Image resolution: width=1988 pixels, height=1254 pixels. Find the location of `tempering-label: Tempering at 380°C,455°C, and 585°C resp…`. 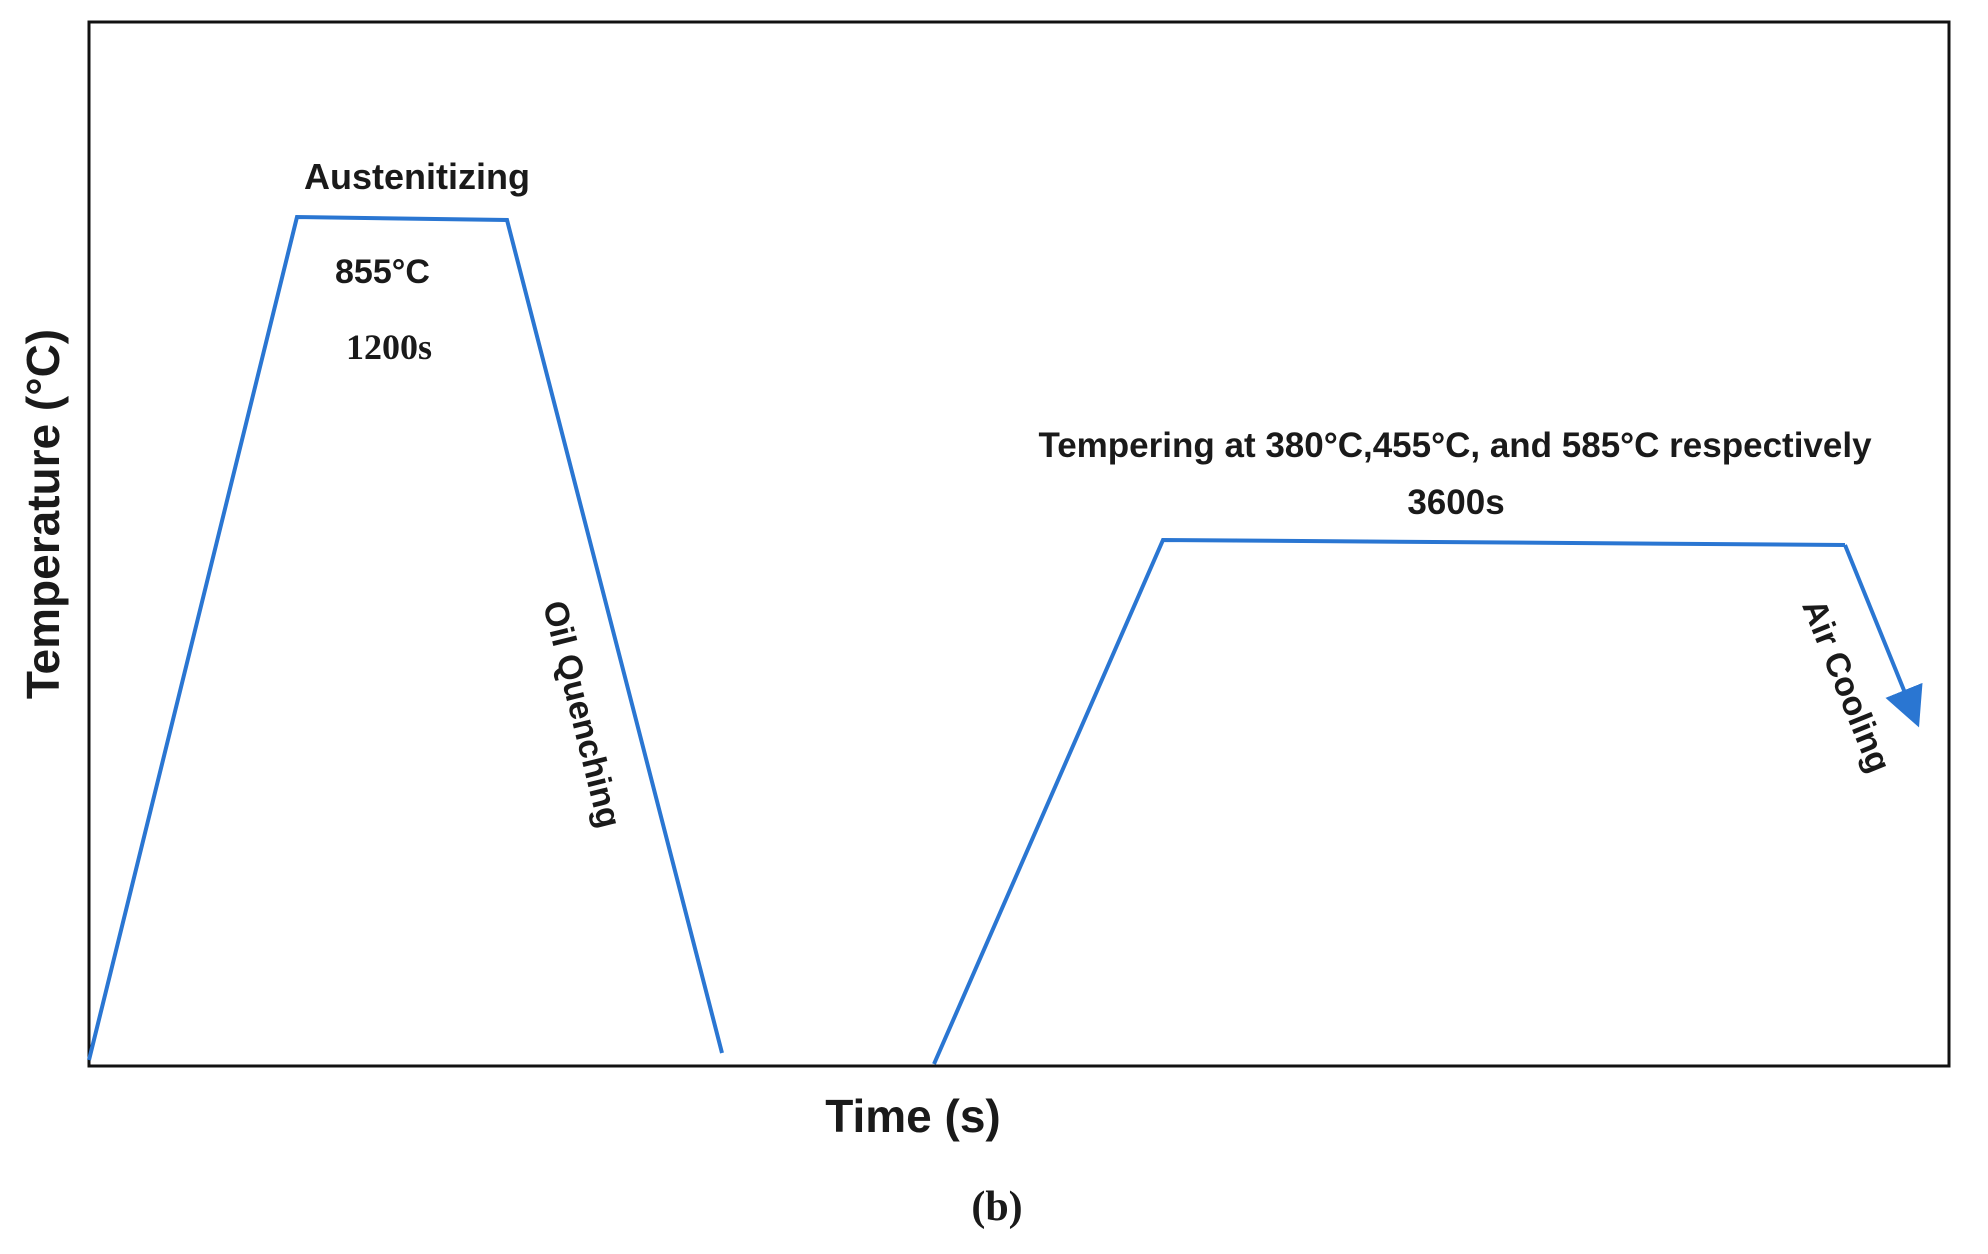

tempering-label: Tempering at 380°C,455°C, and 585°C resp… is located at coordinates (1455, 445).